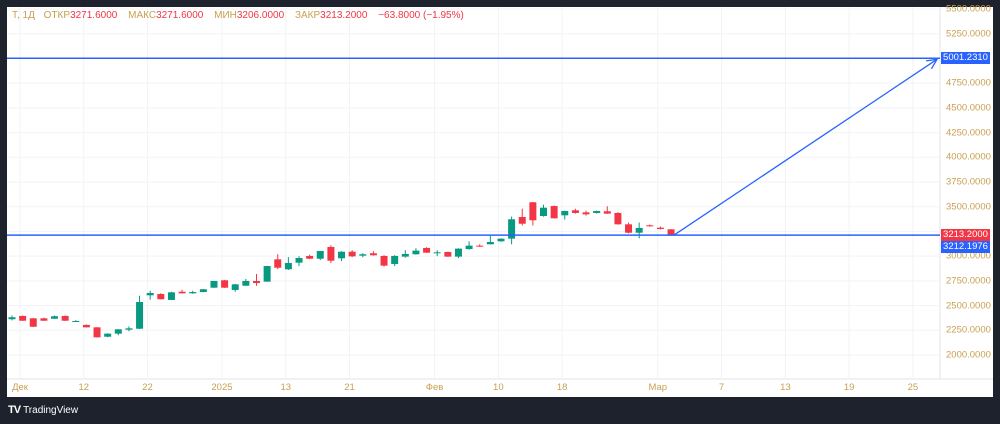  What do you see at coordinates (968, 34) in the screenshot?
I see `price-tick-label: 5250.0000` at bounding box center [968, 34].